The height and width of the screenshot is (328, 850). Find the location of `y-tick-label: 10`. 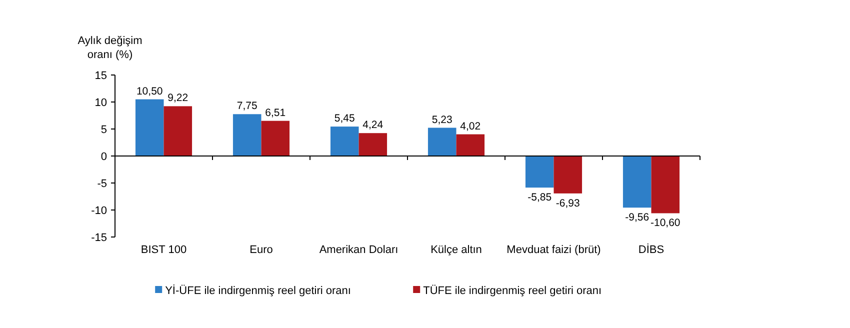

y-tick-label: 10 is located at coordinates (100, 103).